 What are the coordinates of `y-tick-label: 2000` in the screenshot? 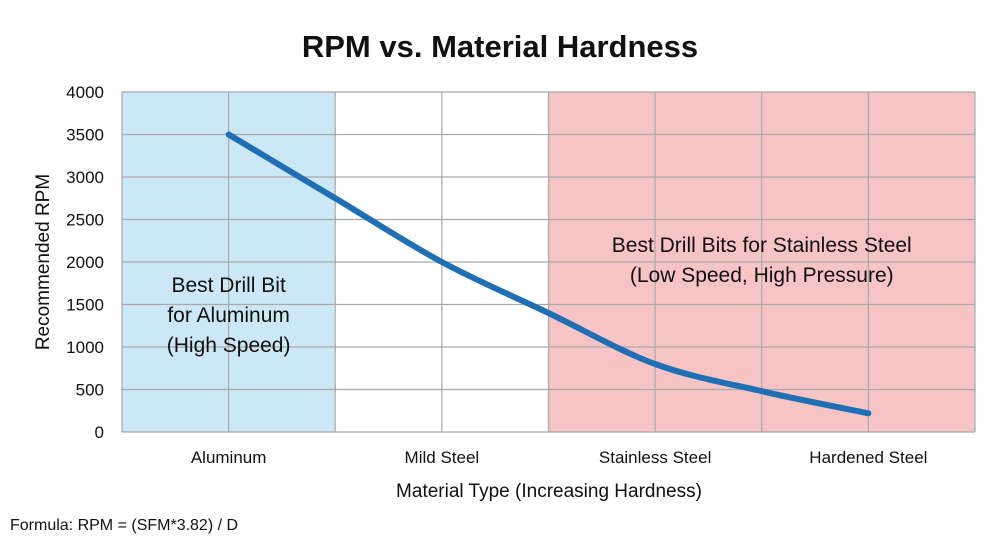 It's located at (85, 262).